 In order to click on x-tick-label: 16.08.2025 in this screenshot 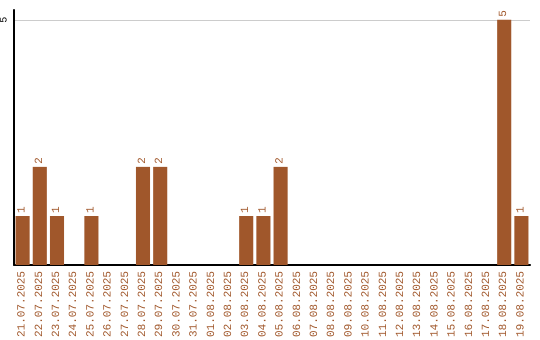, I will do `click(470, 304)`.